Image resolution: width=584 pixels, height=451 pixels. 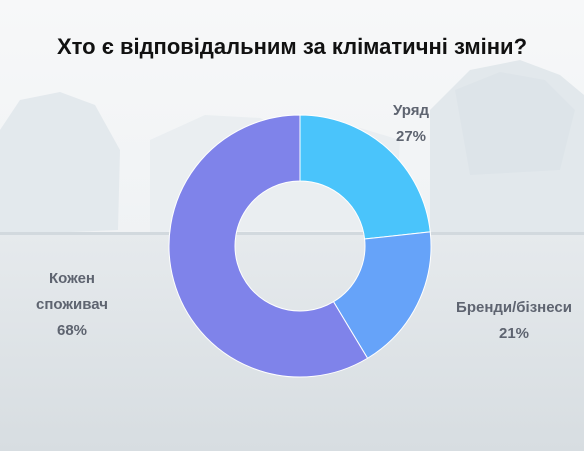 What do you see at coordinates (514, 333) in the screenshot?
I see `slice-label-value: 21%` at bounding box center [514, 333].